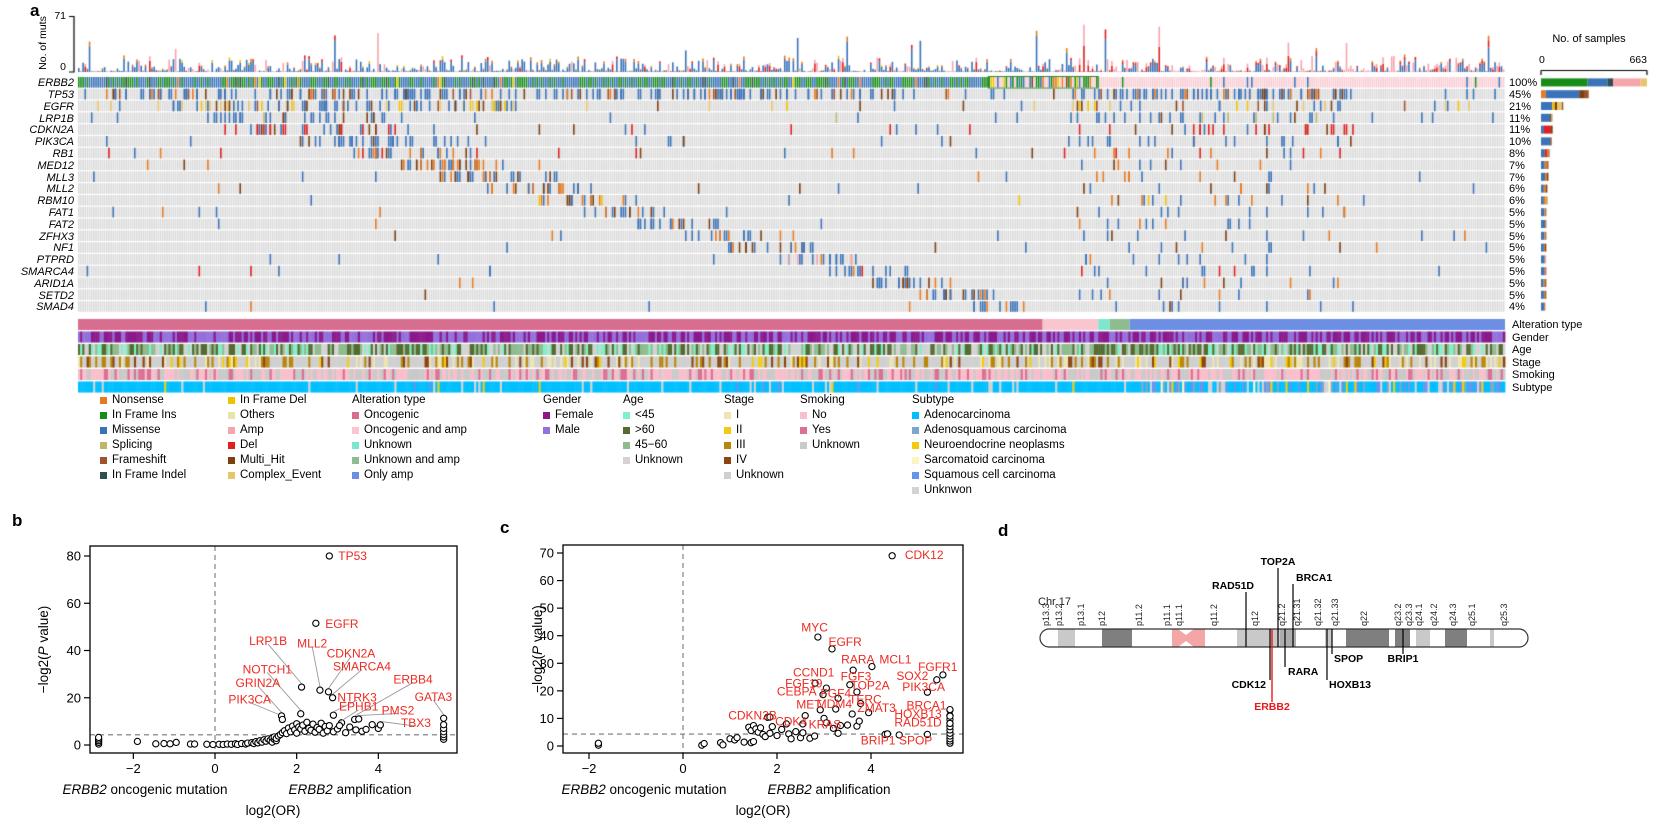 This screenshot has height=832, width=1654. What do you see at coordinates (61, 213) in the screenshot?
I see `gene-row-label-FAT1: FAT1` at bounding box center [61, 213].